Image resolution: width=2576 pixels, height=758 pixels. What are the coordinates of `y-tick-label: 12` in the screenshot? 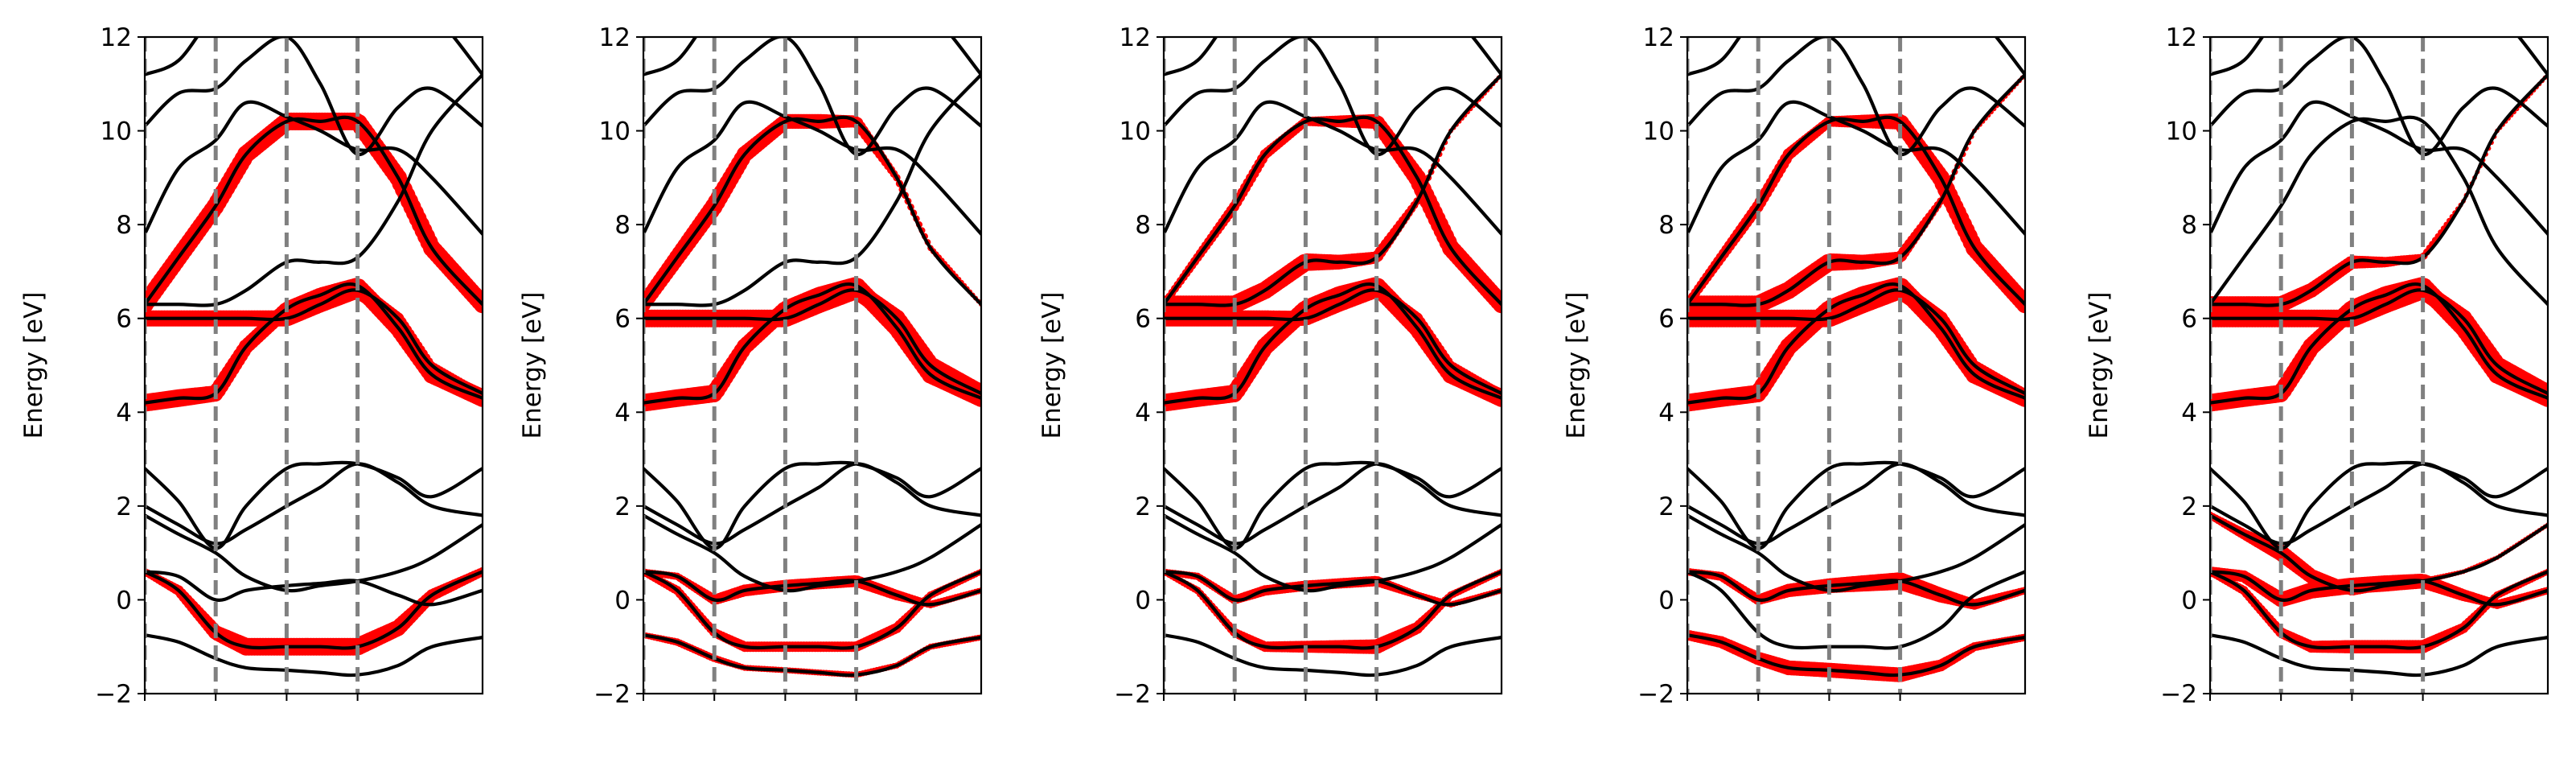 It's located at (615, 38).